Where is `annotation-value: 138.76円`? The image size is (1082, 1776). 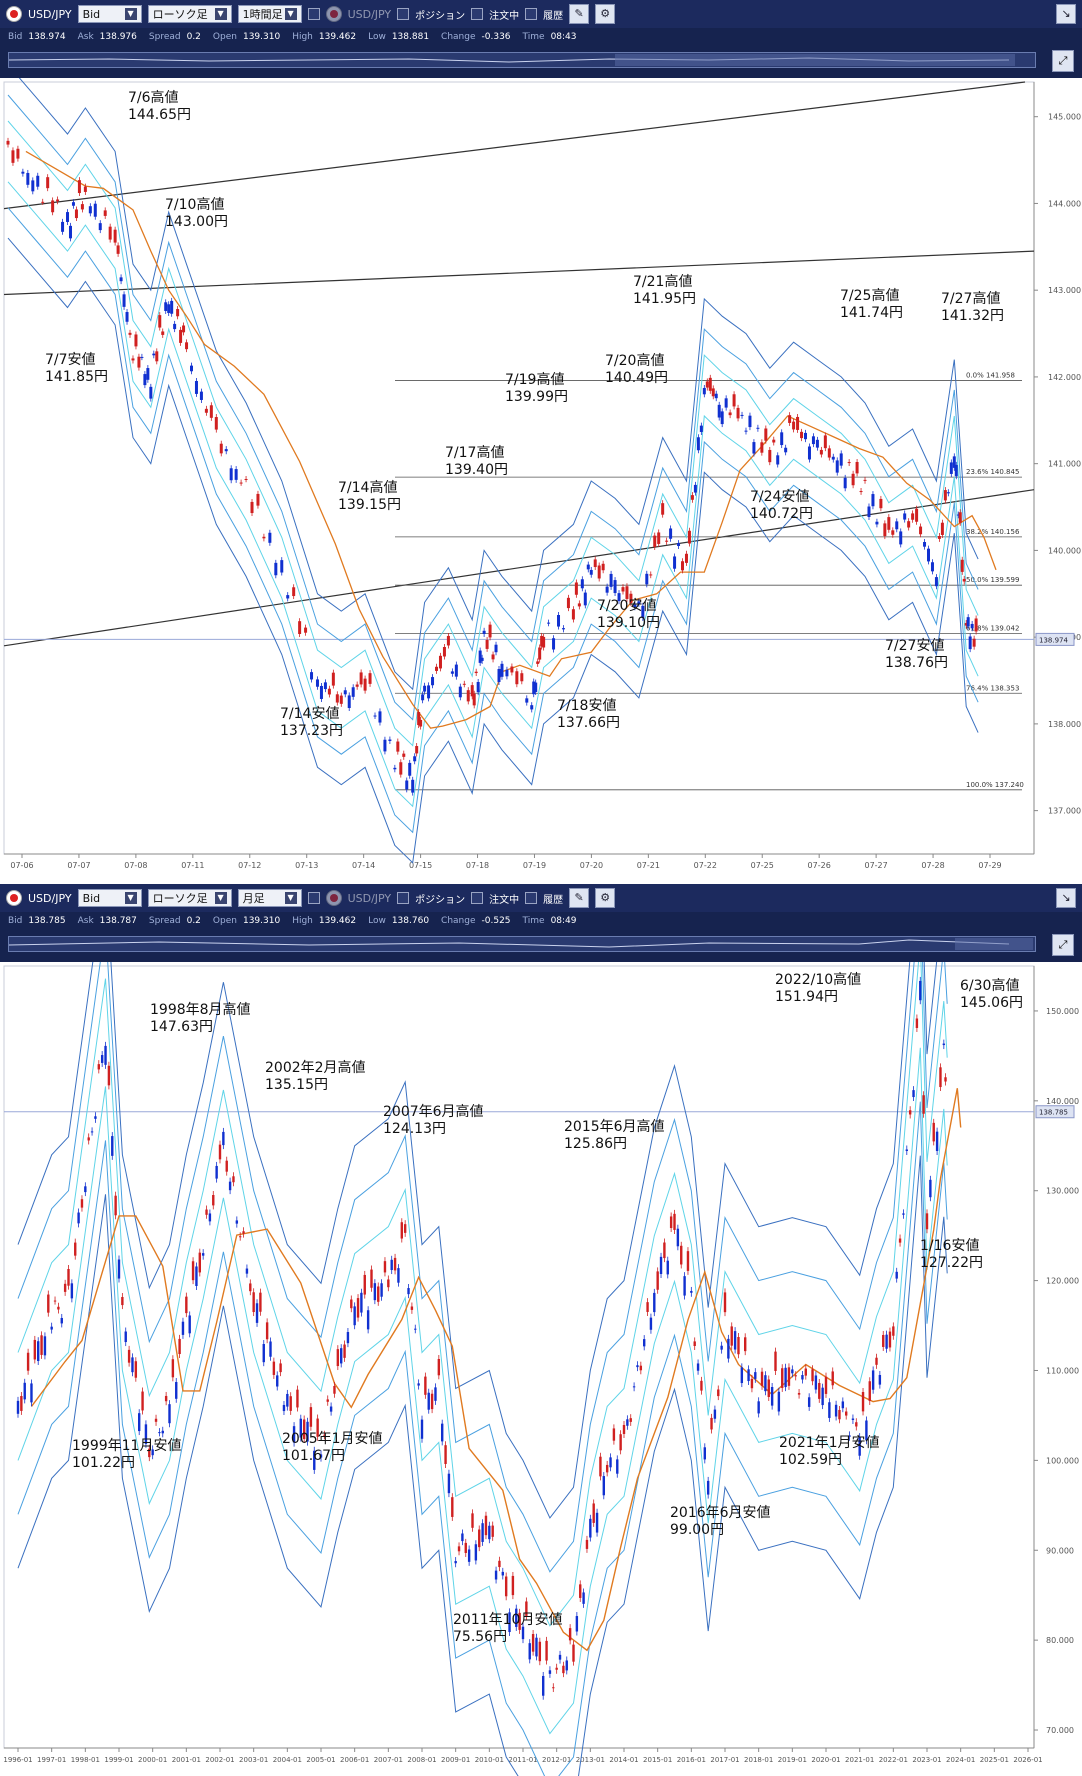 annotation-value: 138.76円 is located at coordinates (916, 663).